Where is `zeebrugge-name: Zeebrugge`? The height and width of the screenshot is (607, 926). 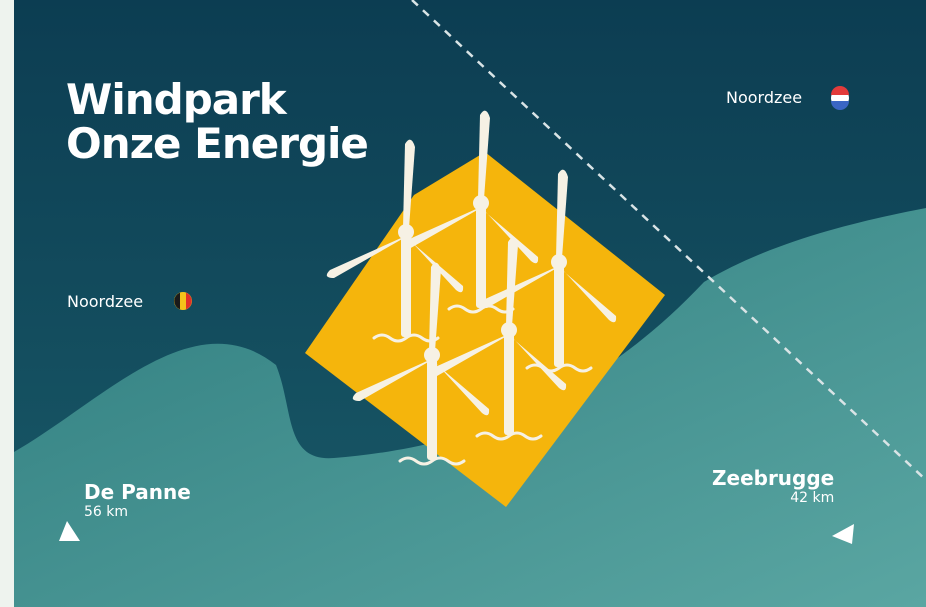
zeebrugge-name: Zeebrugge is located at coordinates (773, 478).